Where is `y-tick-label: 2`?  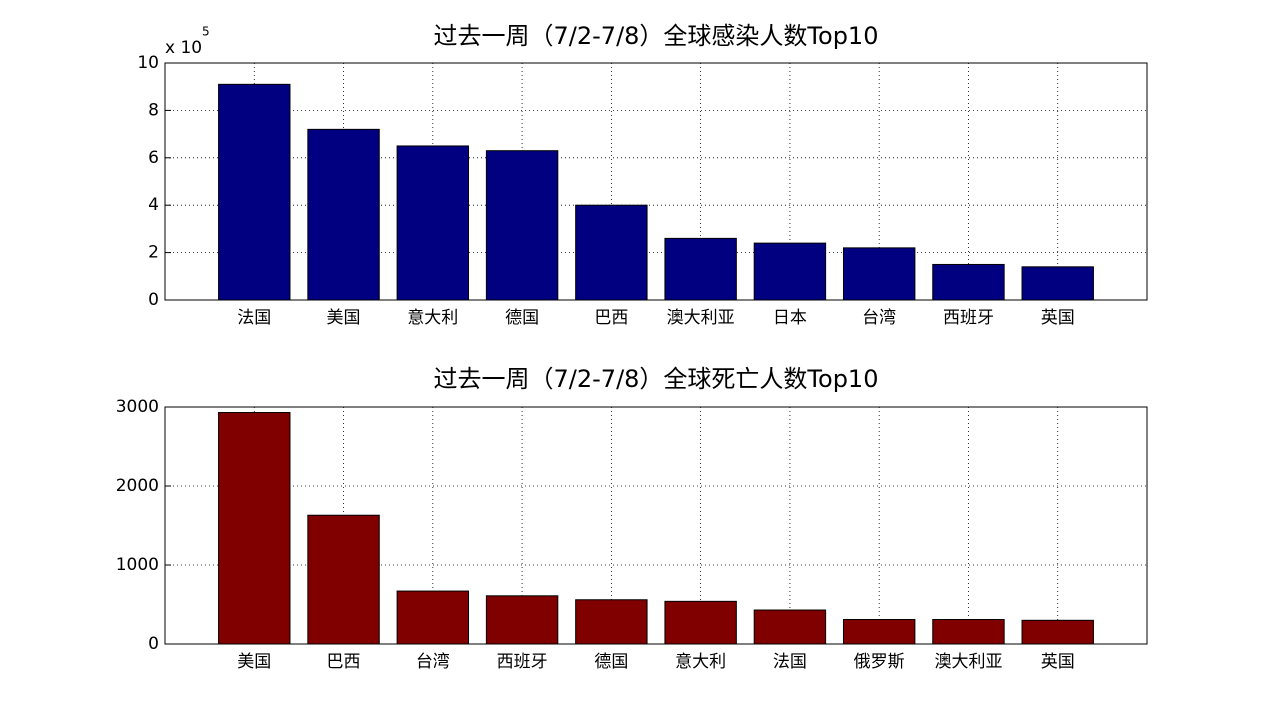 y-tick-label: 2 is located at coordinates (153, 253).